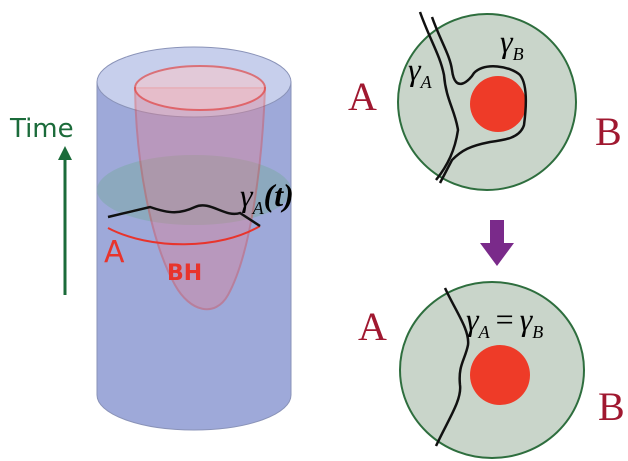 This screenshot has height=461, width=628. I want to click on gamma-label: γA(t), so click(267, 197).